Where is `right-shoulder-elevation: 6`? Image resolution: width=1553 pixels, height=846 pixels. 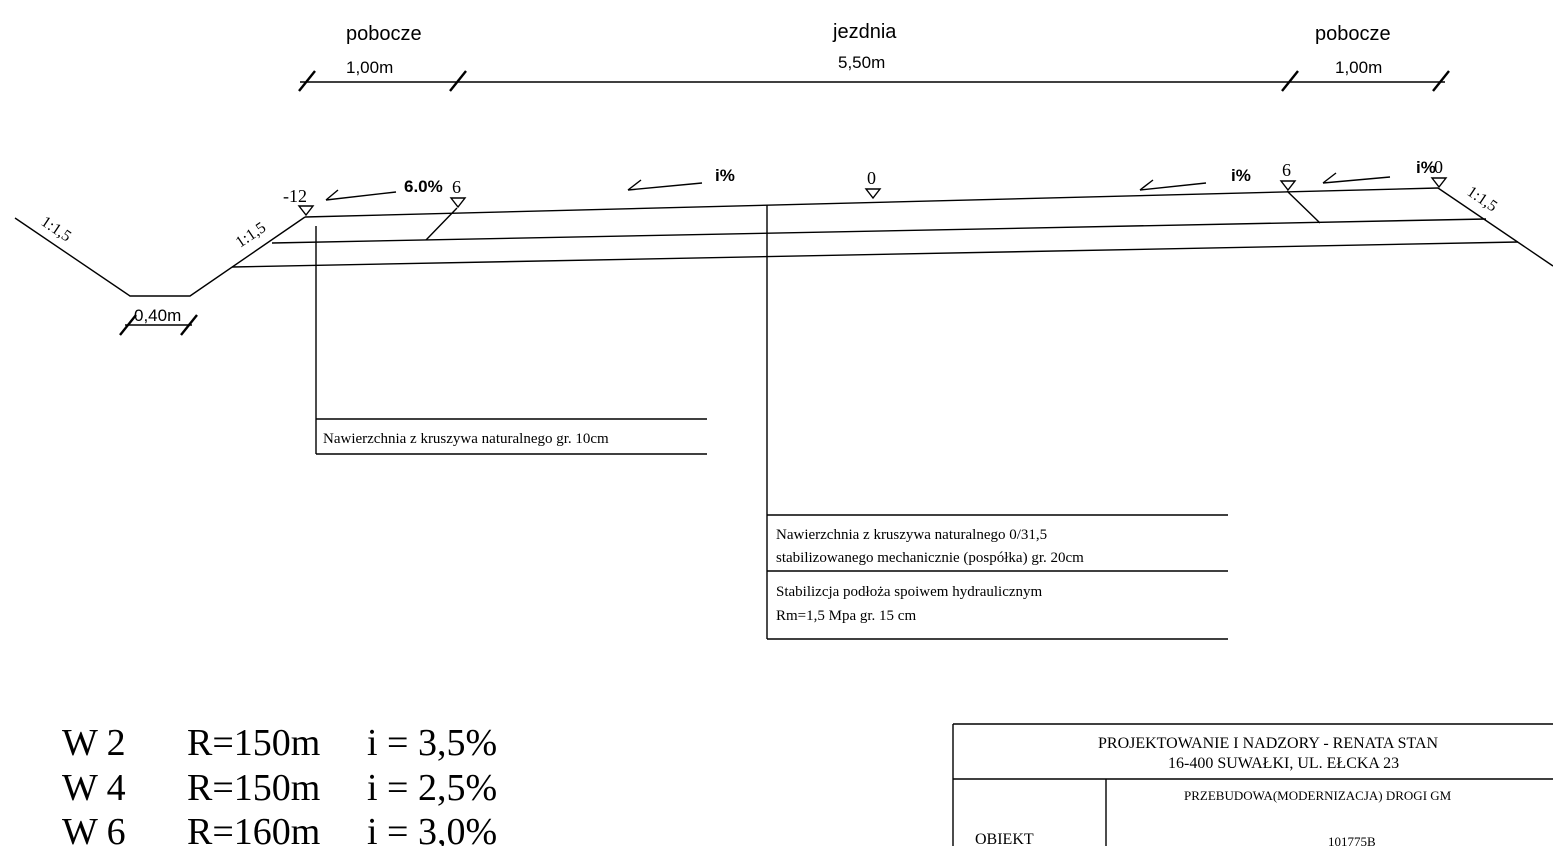 right-shoulder-elevation: 6 is located at coordinates (1286, 170).